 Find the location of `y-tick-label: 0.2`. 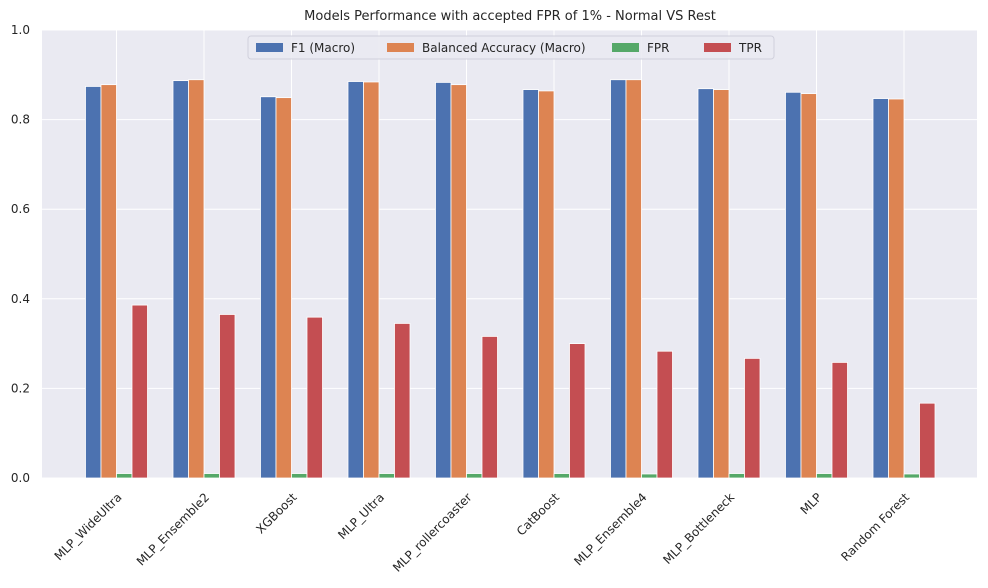

y-tick-label: 0.2 is located at coordinates (20, 388).